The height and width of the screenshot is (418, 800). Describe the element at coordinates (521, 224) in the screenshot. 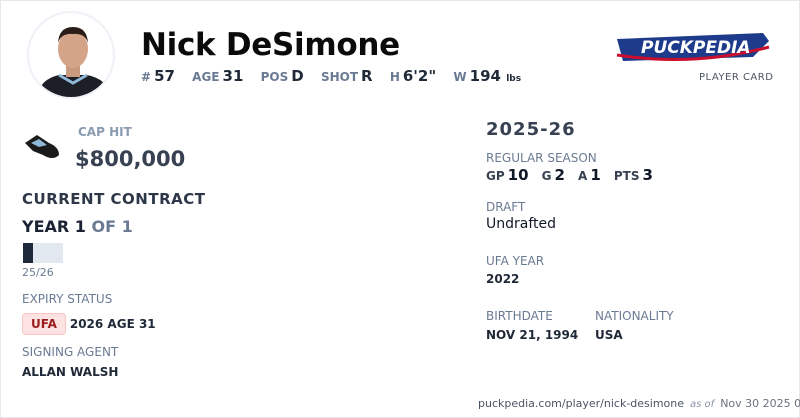

I see `draft-value: Undrafted` at that location.